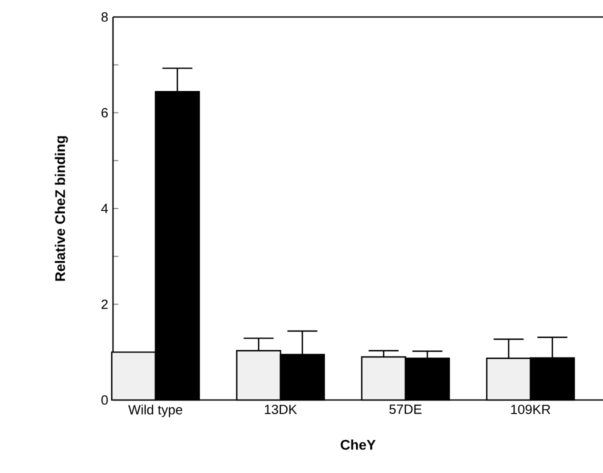  Describe the element at coordinates (405, 409) in the screenshot. I see `x-tick-label: 57DE` at that location.